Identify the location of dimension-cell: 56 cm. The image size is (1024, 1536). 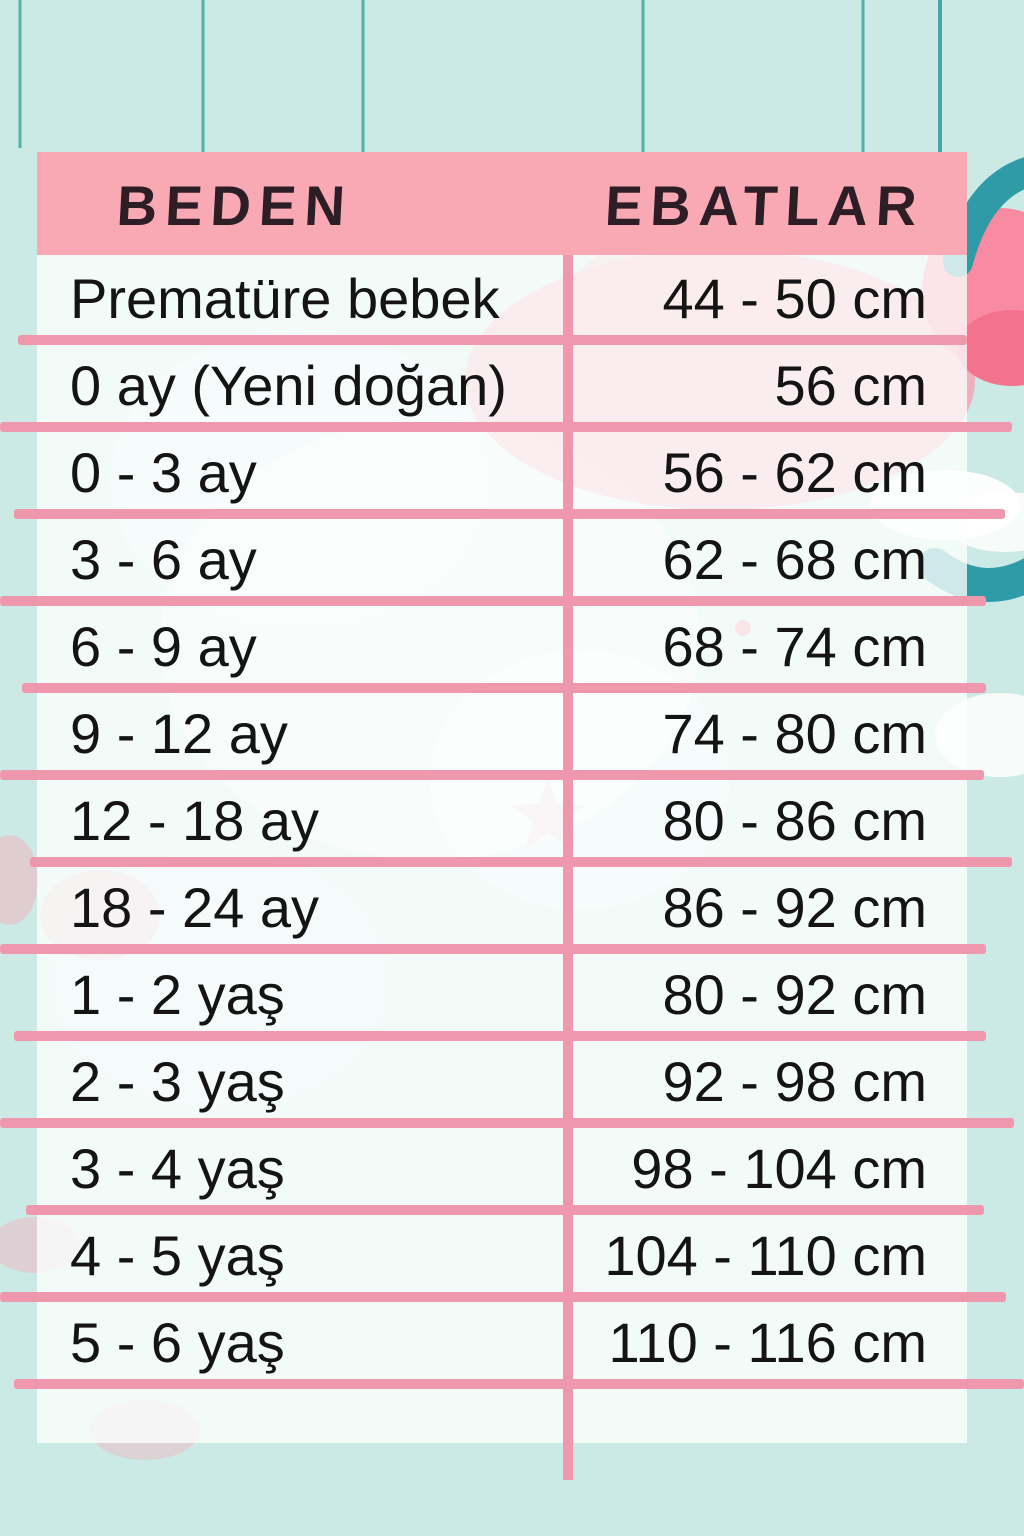
(851, 385).